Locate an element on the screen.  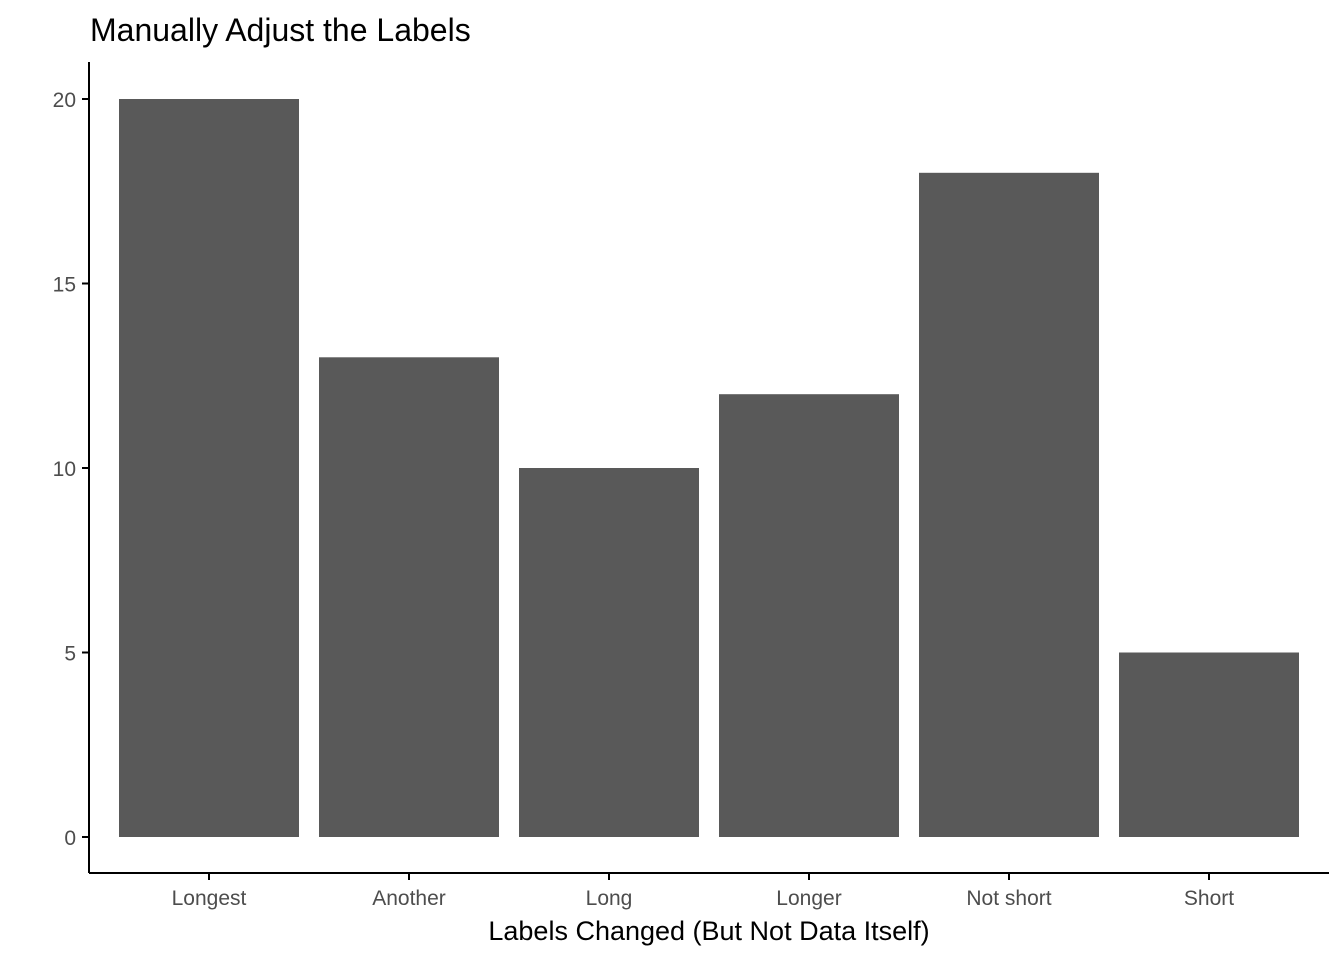
y-tick-label: 0 is located at coordinates (70, 838).